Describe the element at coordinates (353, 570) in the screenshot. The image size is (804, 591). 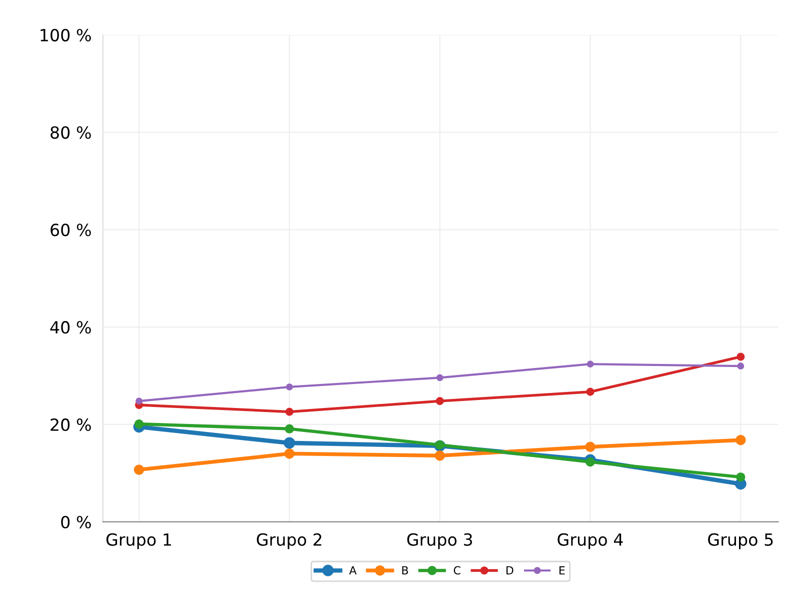
I see `legend-label: A` at that location.